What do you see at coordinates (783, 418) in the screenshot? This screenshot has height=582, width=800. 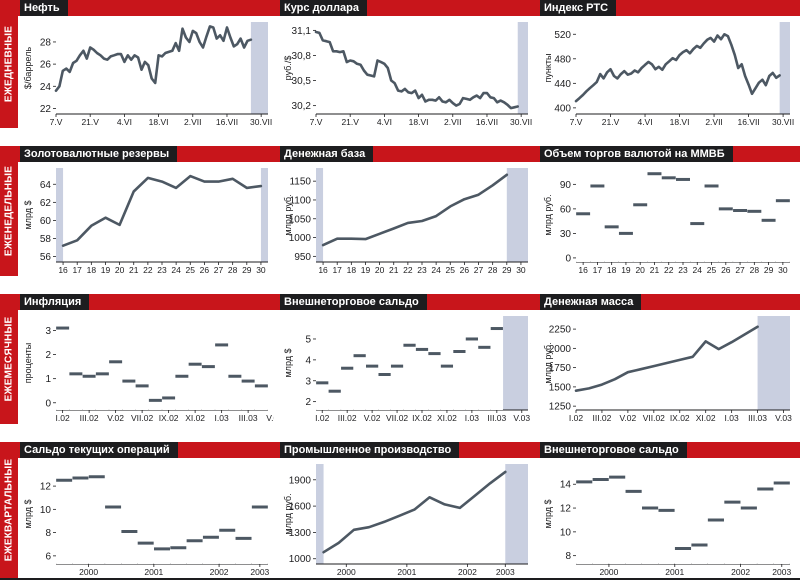 I see `x-tick-label: V.03` at bounding box center [783, 418].